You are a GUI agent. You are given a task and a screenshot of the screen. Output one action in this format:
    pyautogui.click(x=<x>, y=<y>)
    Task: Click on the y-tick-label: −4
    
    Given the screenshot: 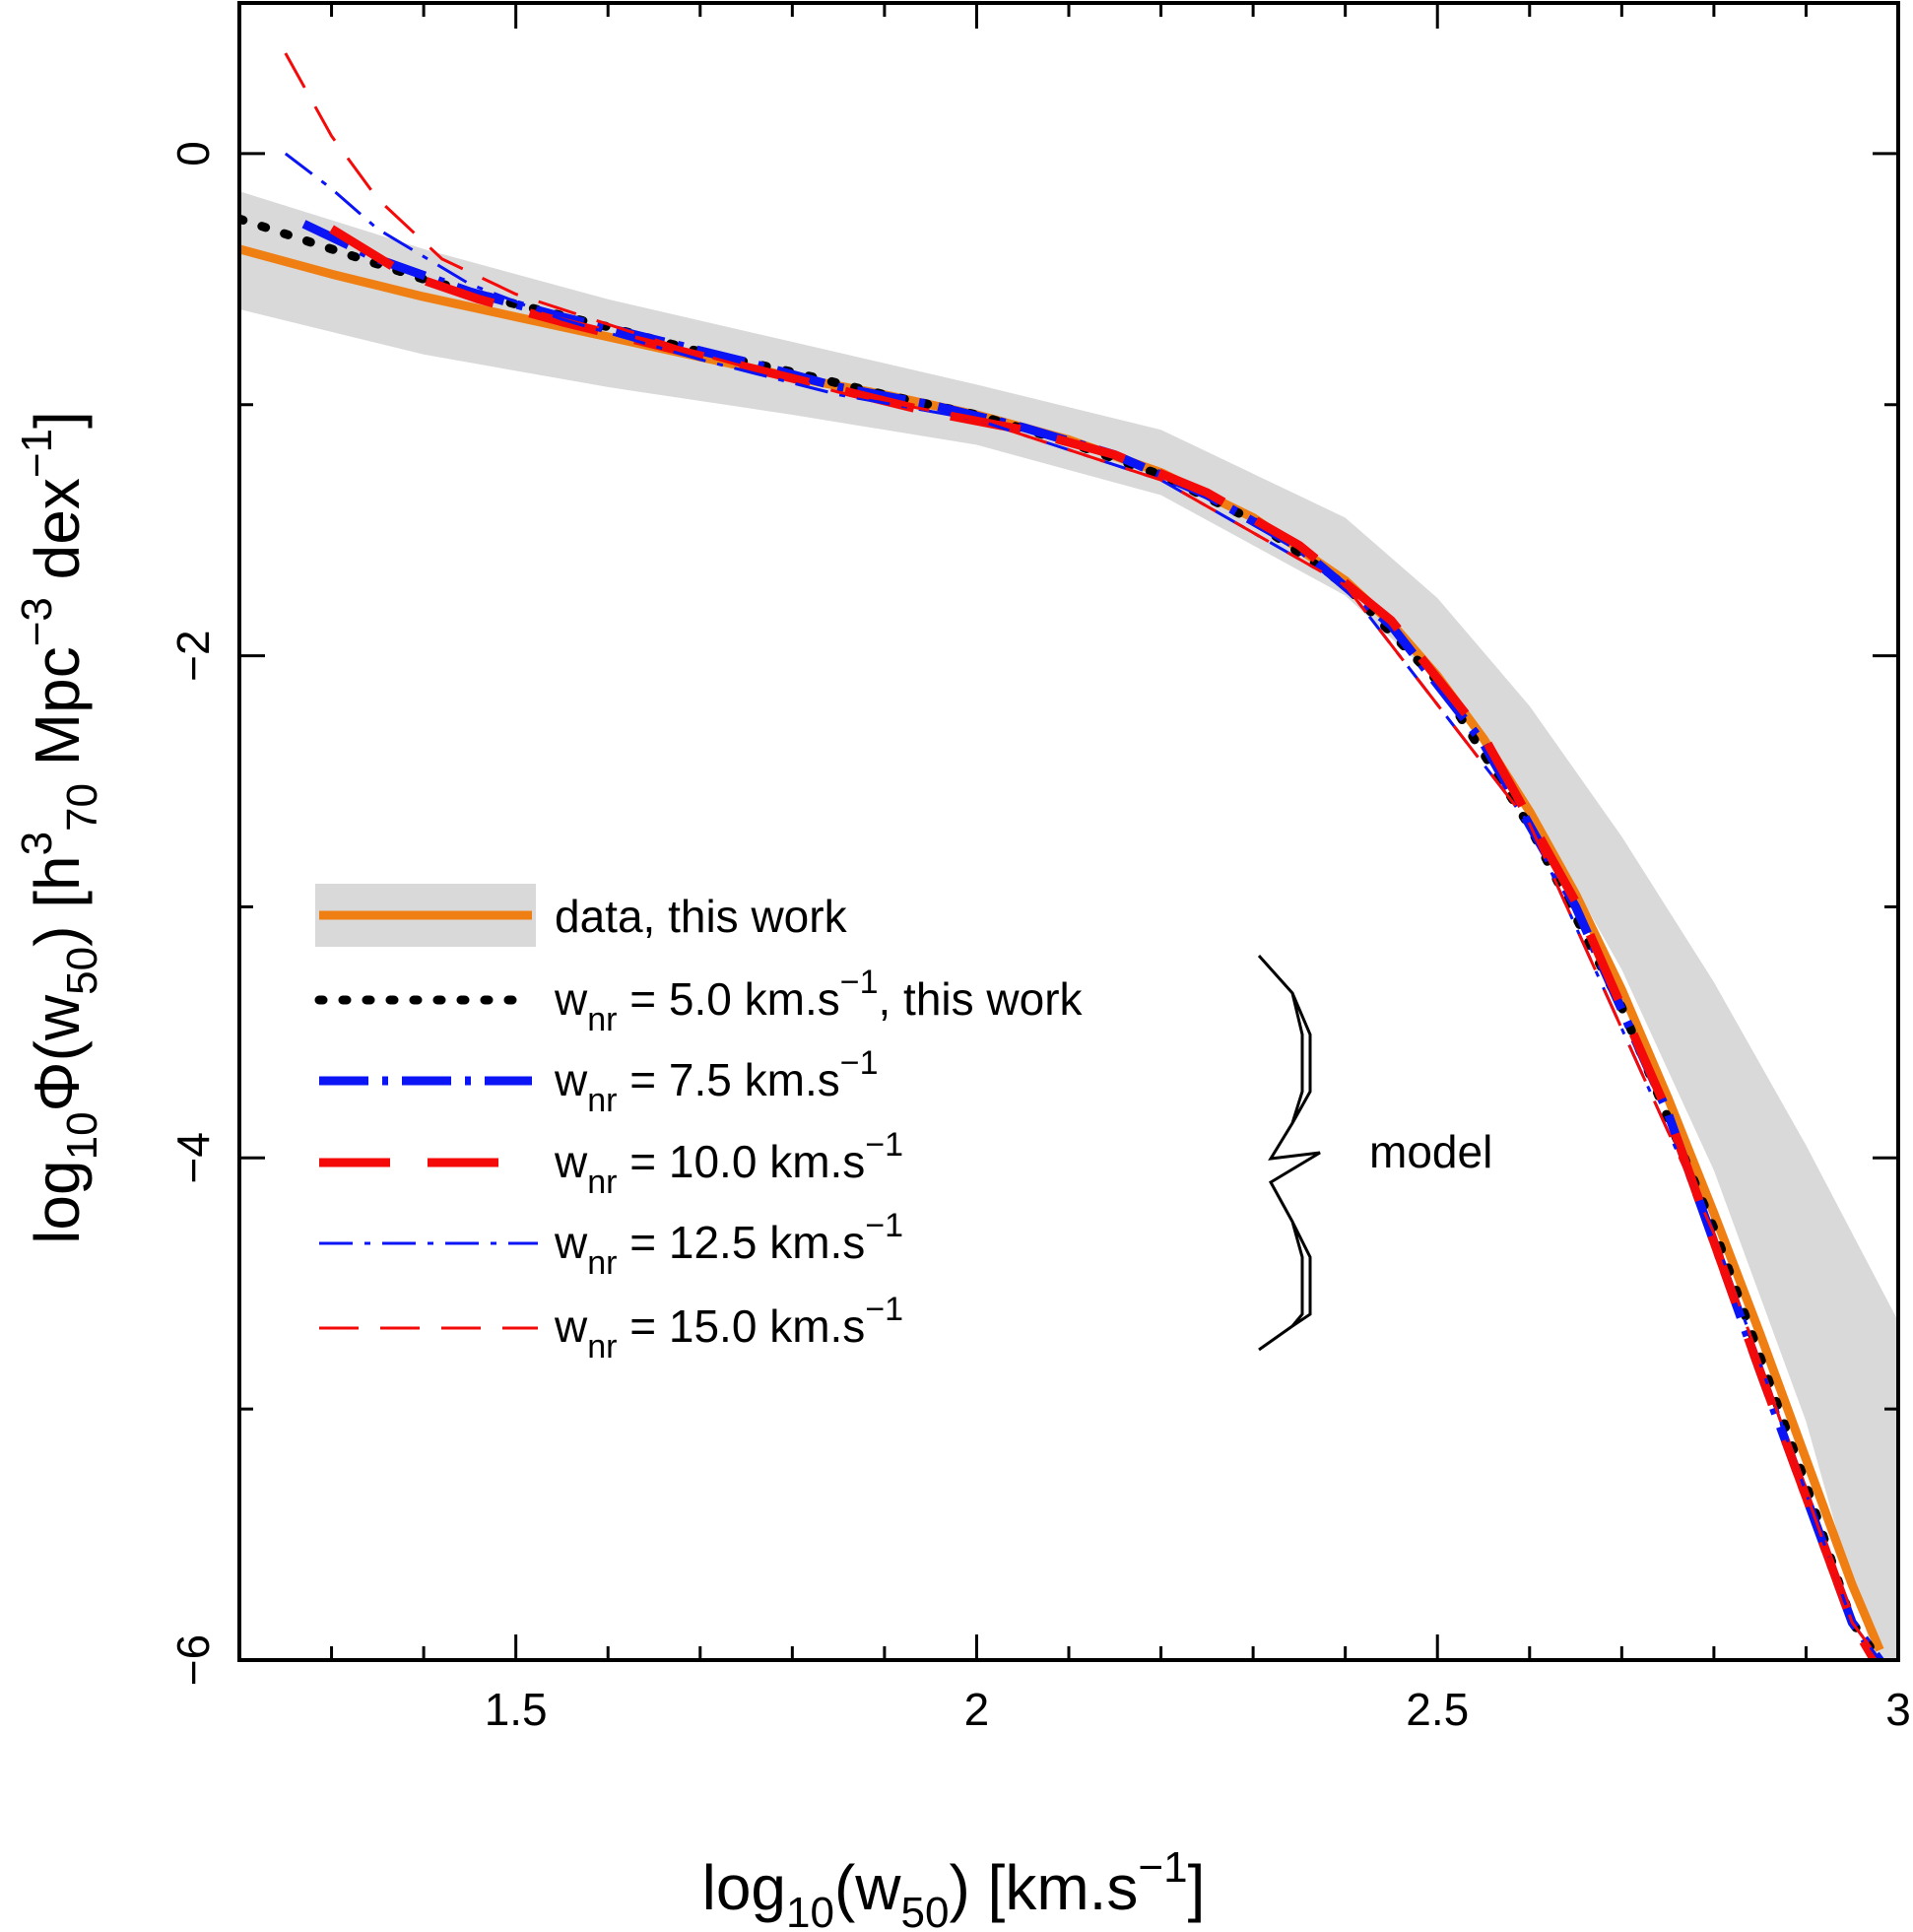 What is the action you would take?
    pyautogui.click(x=193, y=1157)
    